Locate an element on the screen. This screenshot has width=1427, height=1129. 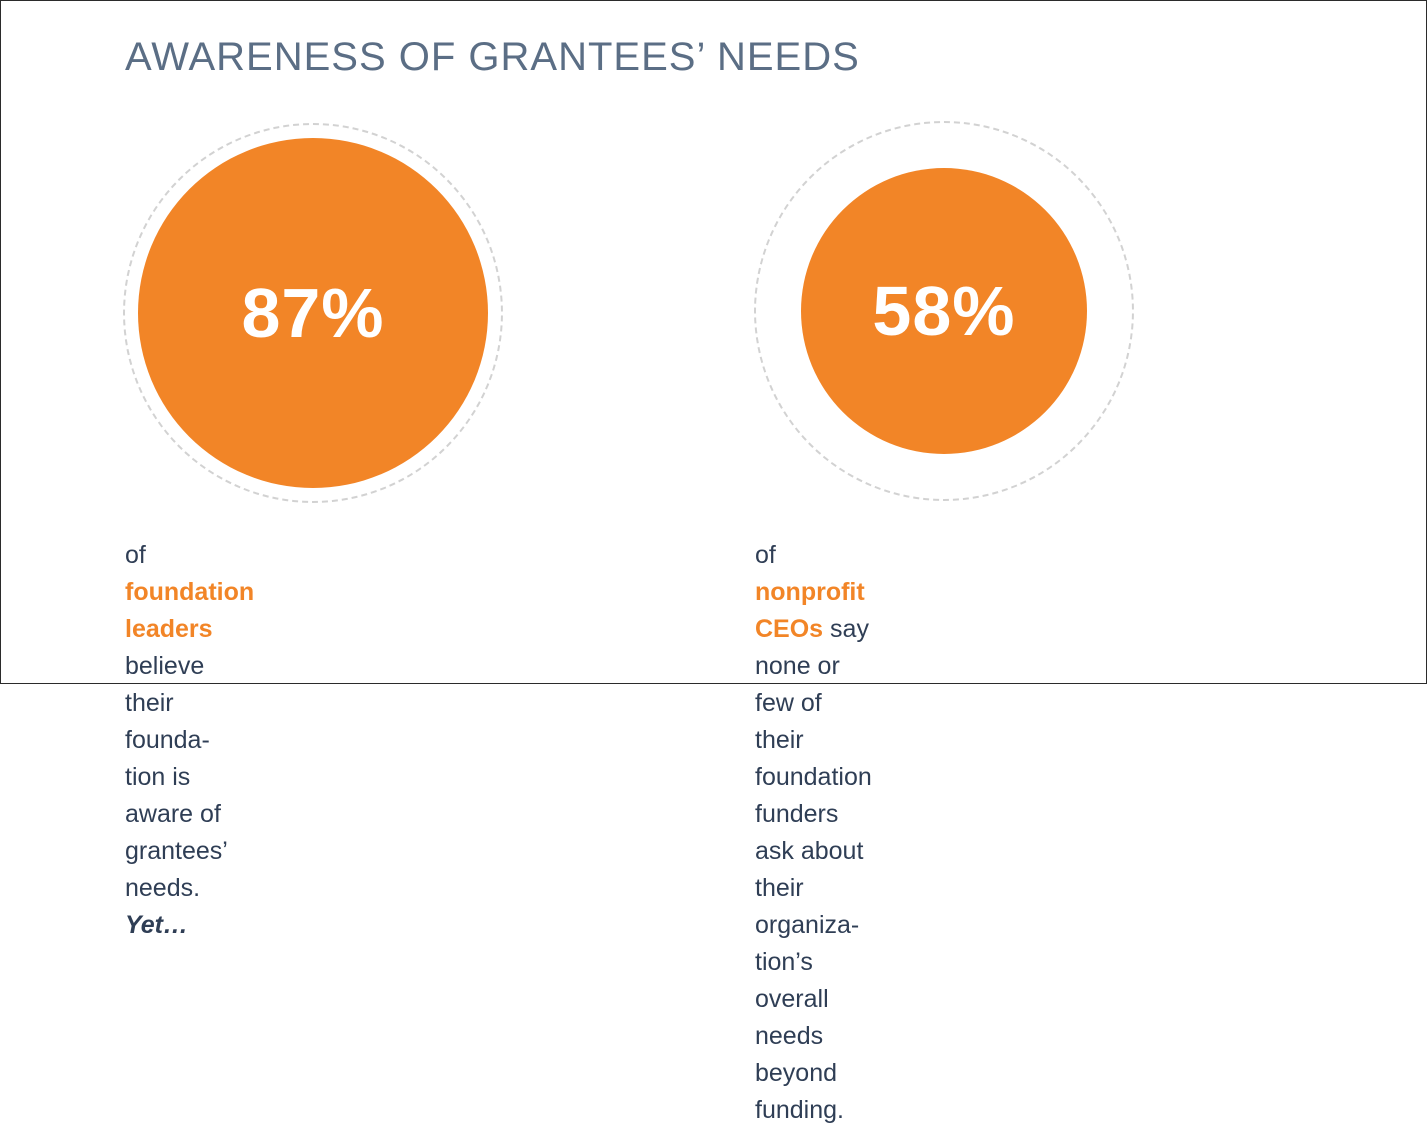
percentage-value: 87% is located at coordinates (313, 312).